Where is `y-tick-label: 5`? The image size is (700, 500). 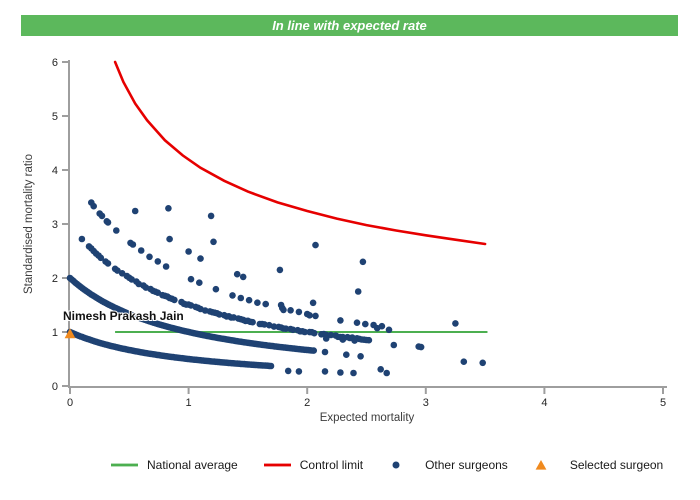
y-tick-label: 5 is located at coordinates (55, 117).